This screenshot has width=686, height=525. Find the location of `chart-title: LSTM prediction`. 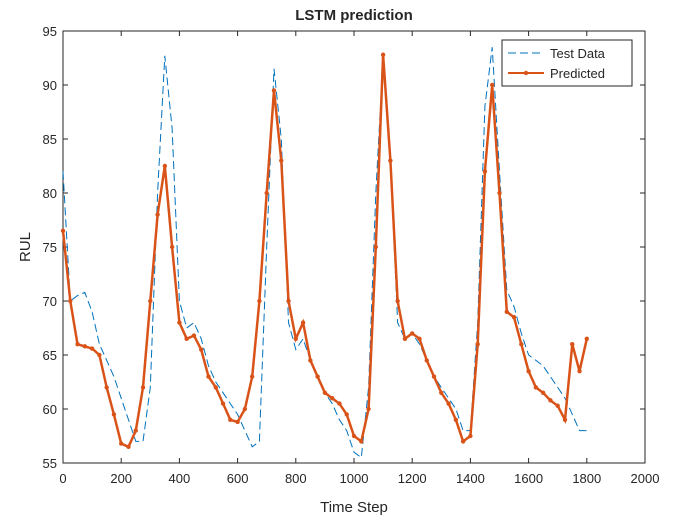

chart-title: LSTM prediction is located at coordinates (354, 15).